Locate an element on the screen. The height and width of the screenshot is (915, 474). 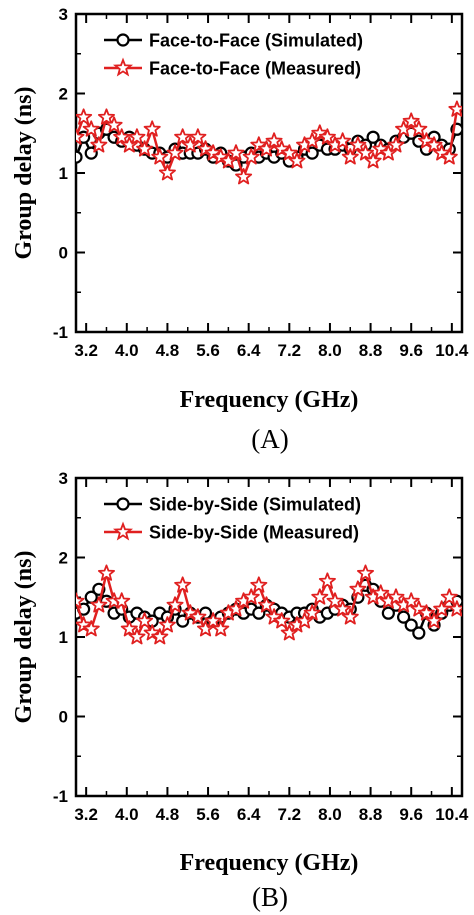
legend-item-simulated: Side-by-Side (Simulated) is located at coordinates (232, 505).